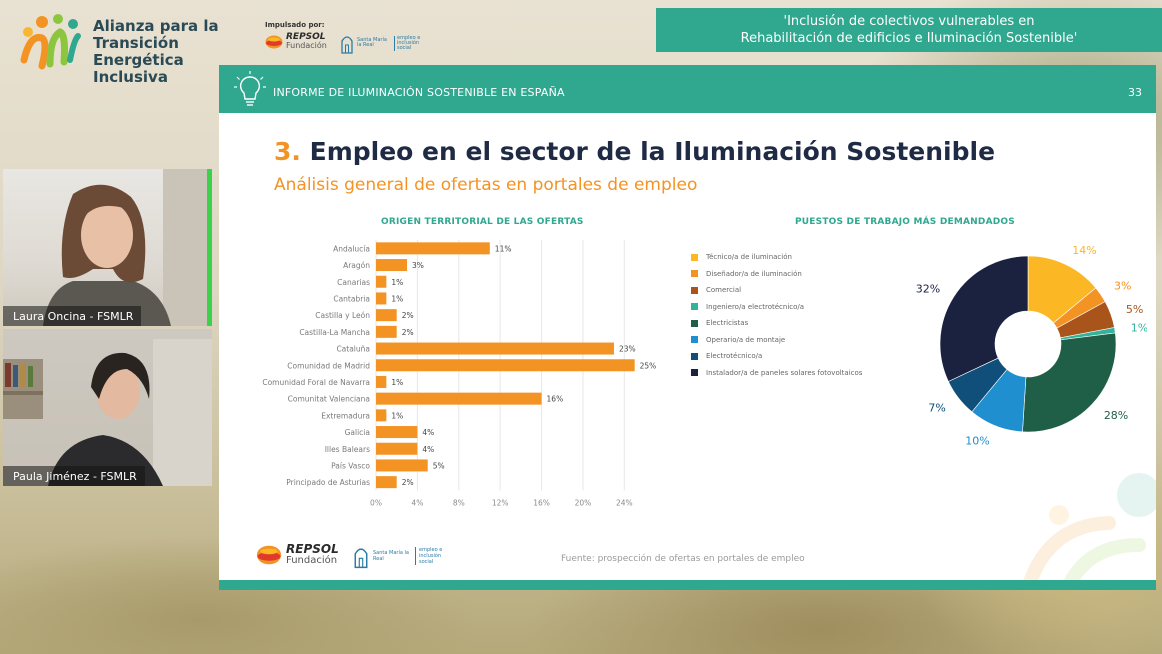 The width and height of the screenshot is (1162, 654). Describe the element at coordinates (482, 222) in the screenshot. I see `bar-chart-title: ORIGEN TERRITORIAL DE LAS OFERTAS` at that location.